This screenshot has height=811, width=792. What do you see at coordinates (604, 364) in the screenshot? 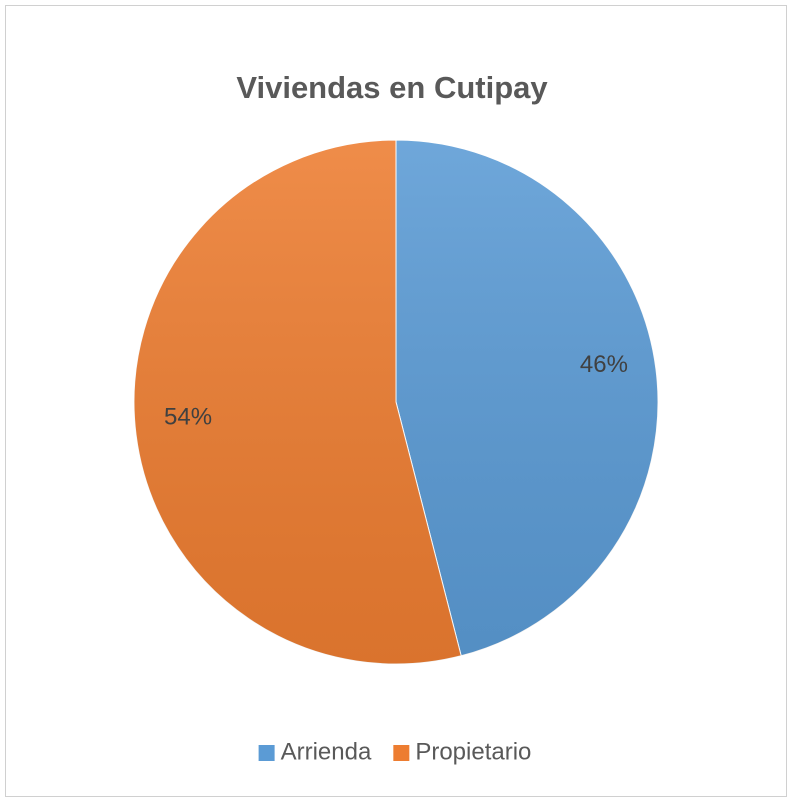
I see `data-label: 46%` at bounding box center [604, 364].